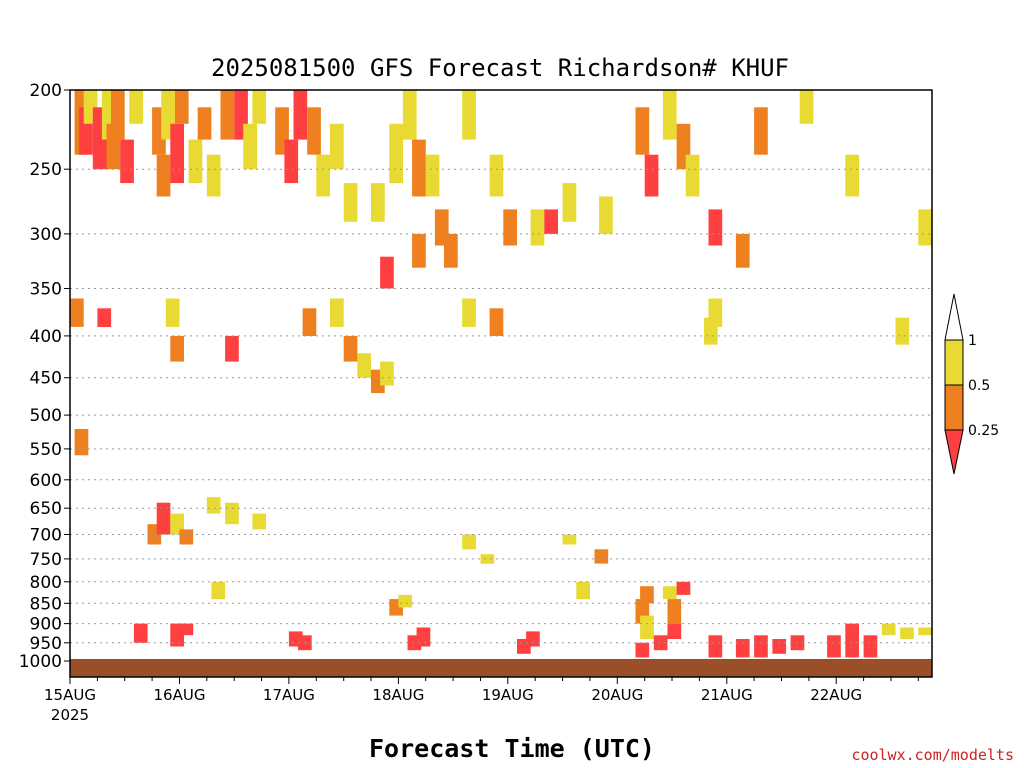  Describe the element at coordinates (508, 695) in the screenshot. I see `x-tick-label: 19AUG` at that location.